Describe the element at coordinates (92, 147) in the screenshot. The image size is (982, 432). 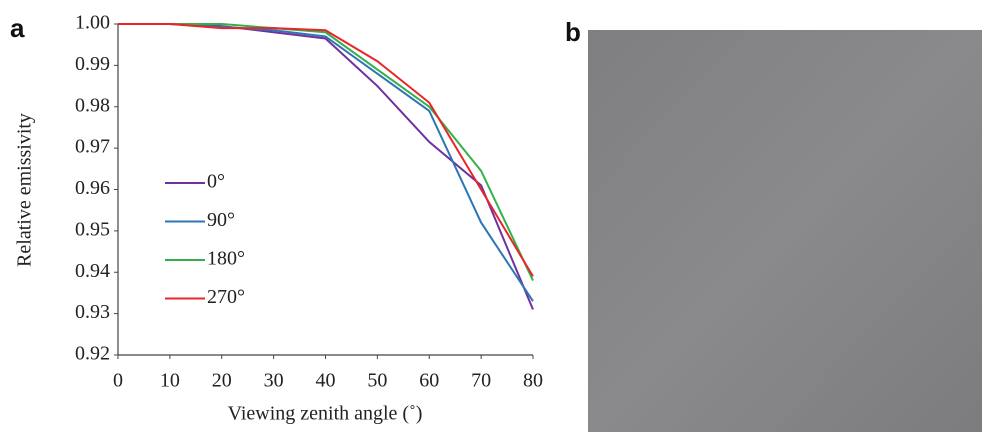
I see `y-tick-label: 0.97` at that location.